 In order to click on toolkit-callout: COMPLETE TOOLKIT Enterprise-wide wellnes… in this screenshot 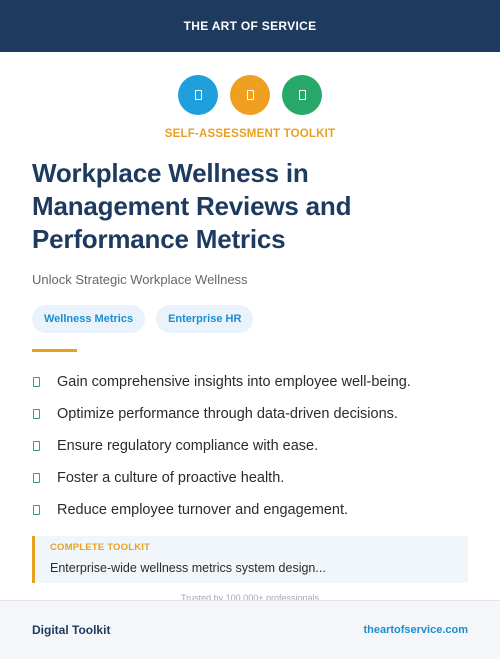, I will do `click(250, 559)`.